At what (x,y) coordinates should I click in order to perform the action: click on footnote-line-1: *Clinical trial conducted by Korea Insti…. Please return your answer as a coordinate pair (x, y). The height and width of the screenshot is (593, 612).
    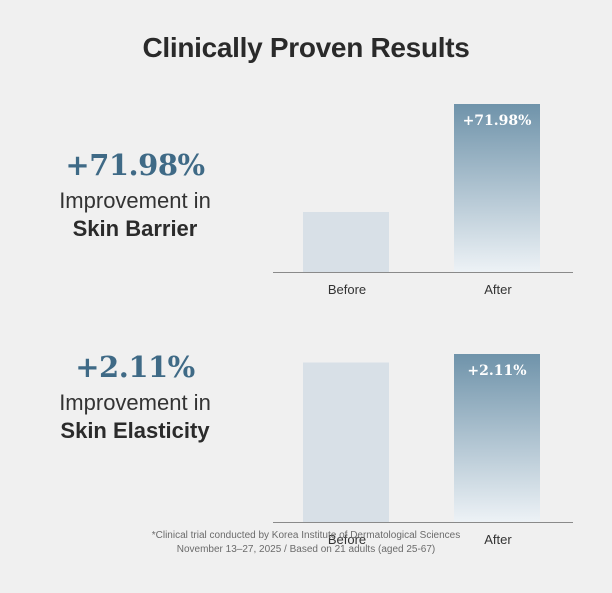
    Looking at the image, I should click on (306, 535).